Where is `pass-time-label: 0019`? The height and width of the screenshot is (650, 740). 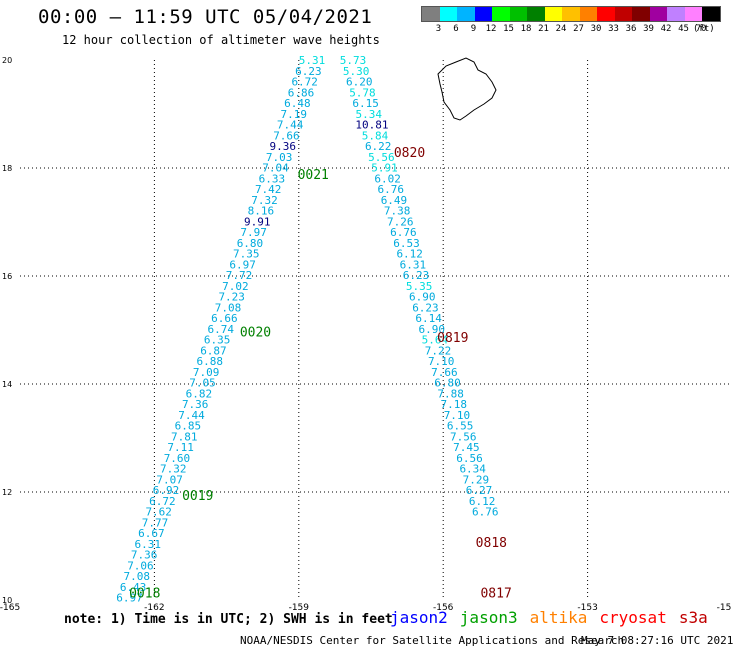
pass-time-label: 0019 is located at coordinates (197, 496).